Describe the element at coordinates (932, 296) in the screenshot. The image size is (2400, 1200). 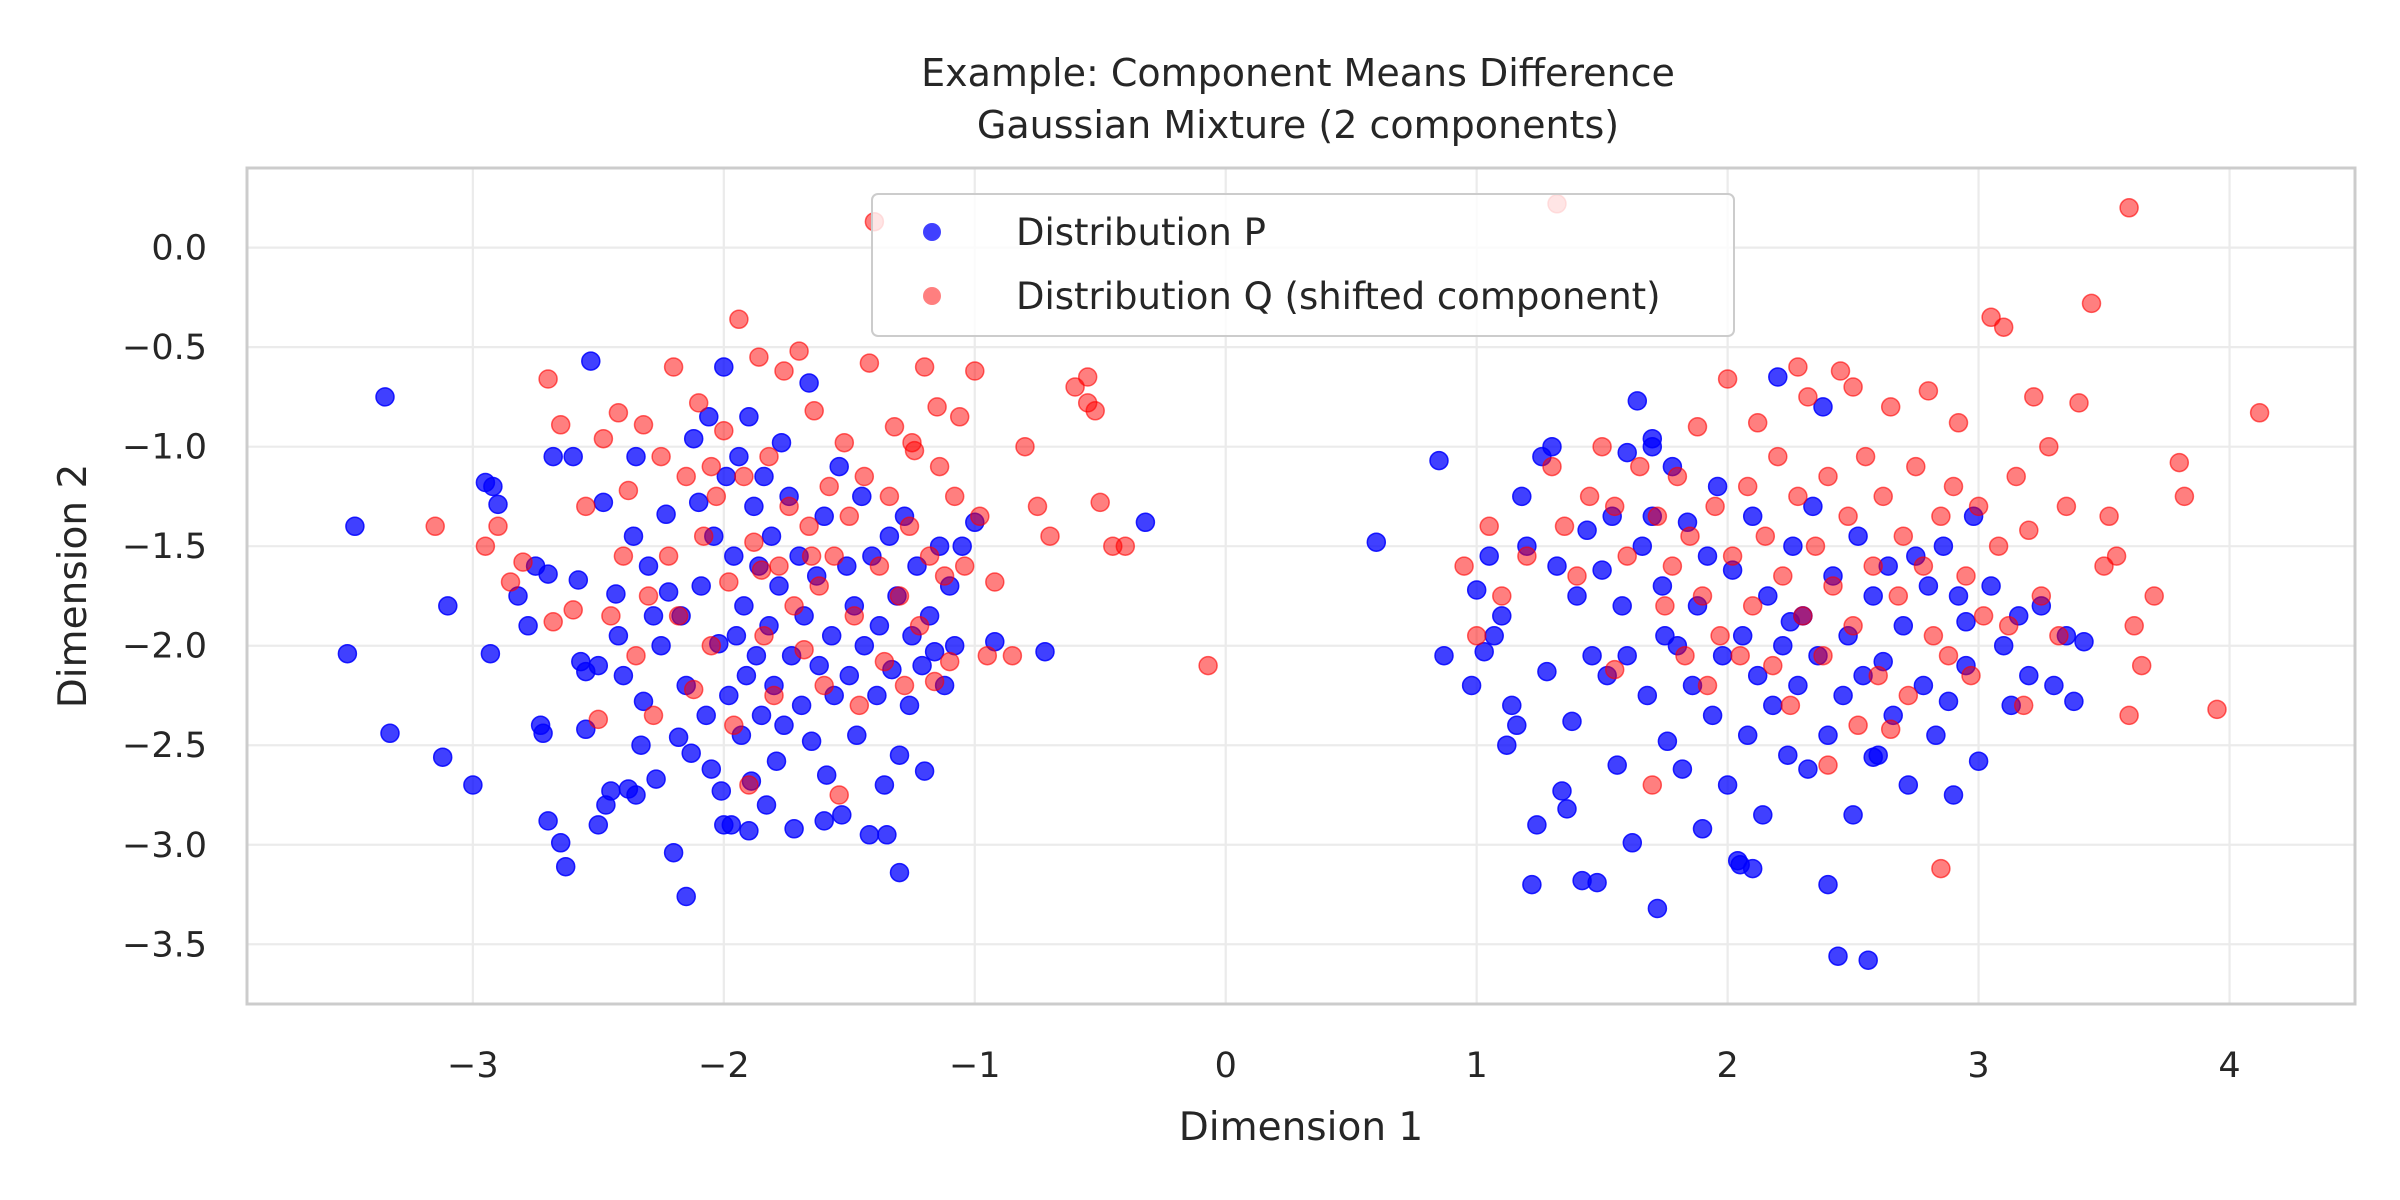
I see `legend-marker-q` at that location.